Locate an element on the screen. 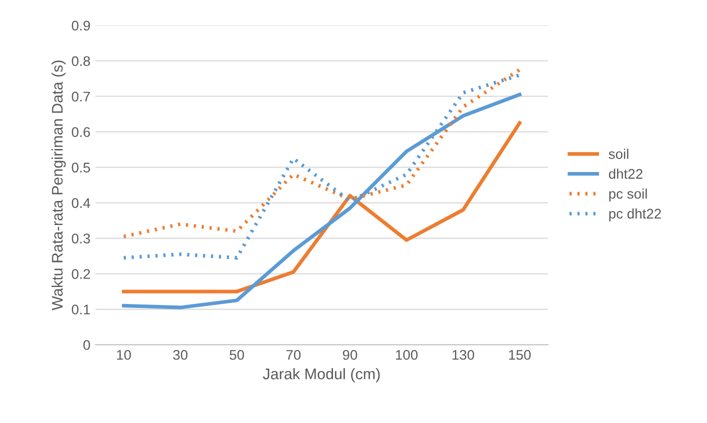 Image resolution: width=707 pixels, height=423 pixels. x-tick-label: 90 is located at coordinates (350, 355).